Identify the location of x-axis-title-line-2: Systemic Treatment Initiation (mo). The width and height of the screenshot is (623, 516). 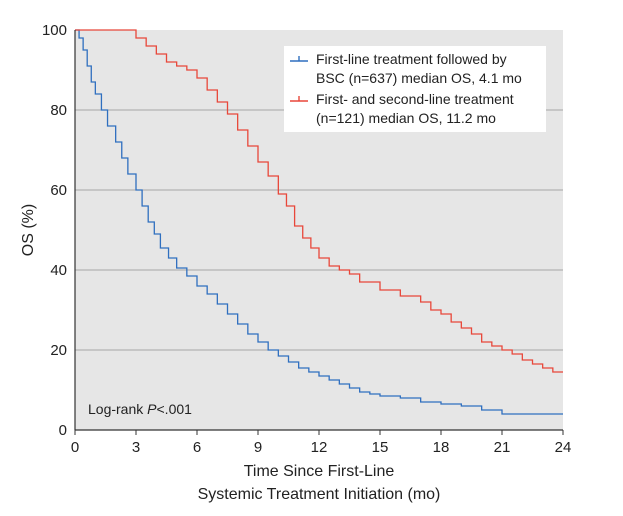
(319, 494).